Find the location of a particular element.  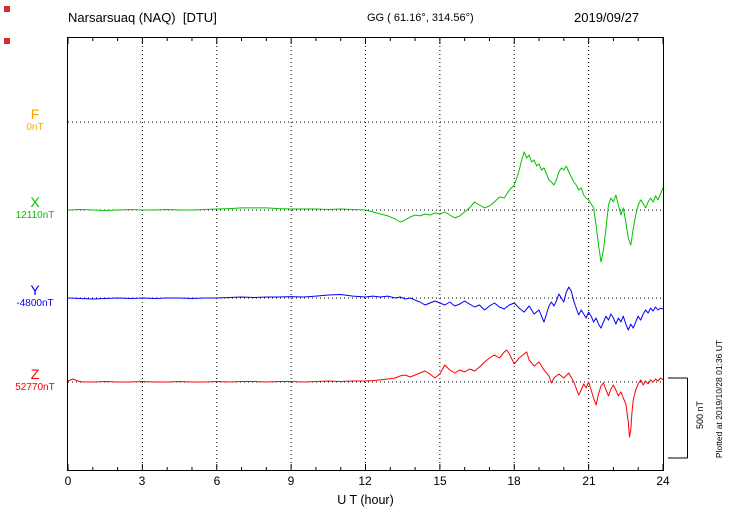

component-label-f: F 0nT is located at coordinates (35, 120).